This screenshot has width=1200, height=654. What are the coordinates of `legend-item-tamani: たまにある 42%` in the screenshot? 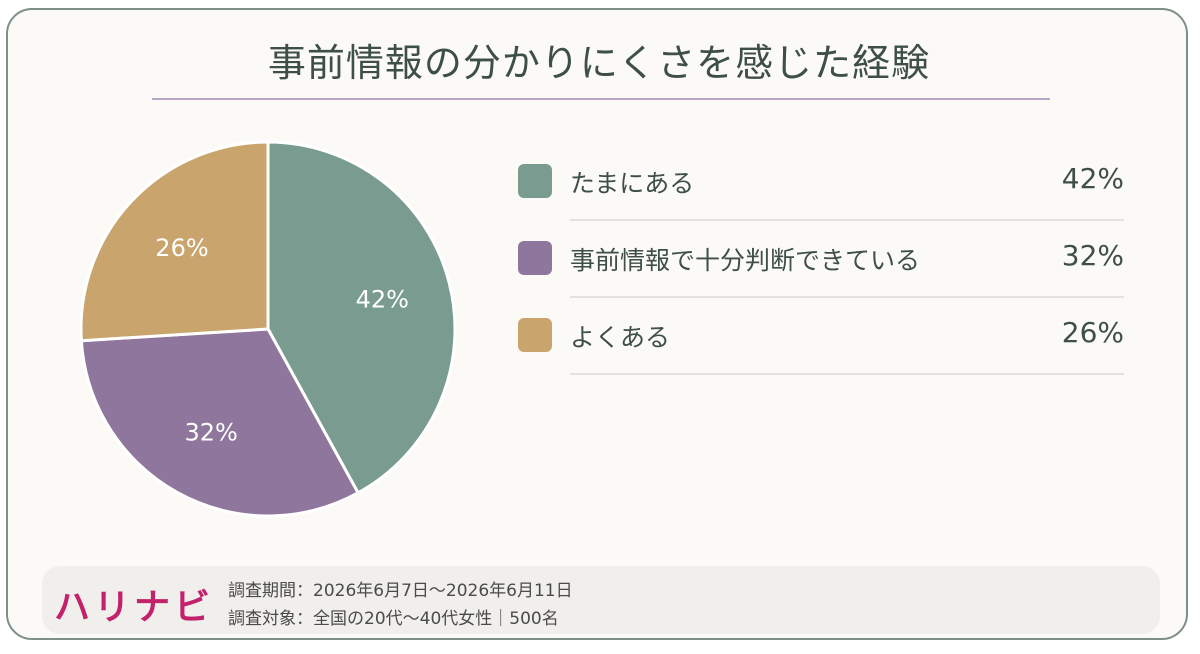 It's located at (820, 182).